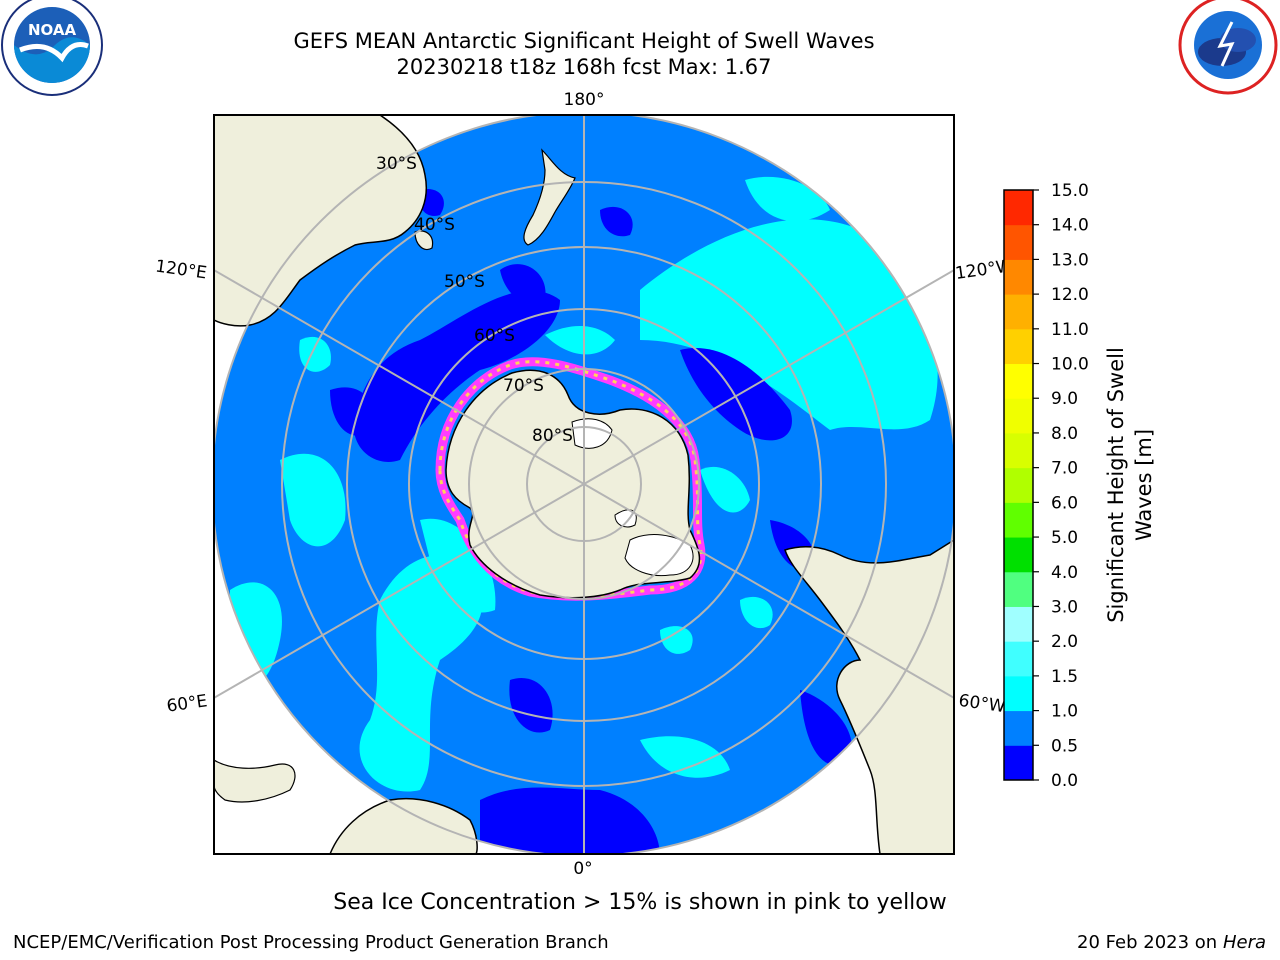 The height and width of the screenshot is (960, 1280). What do you see at coordinates (255, 781) in the screenshot?
I see `madagascar-landmass` at bounding box center [255, 781].